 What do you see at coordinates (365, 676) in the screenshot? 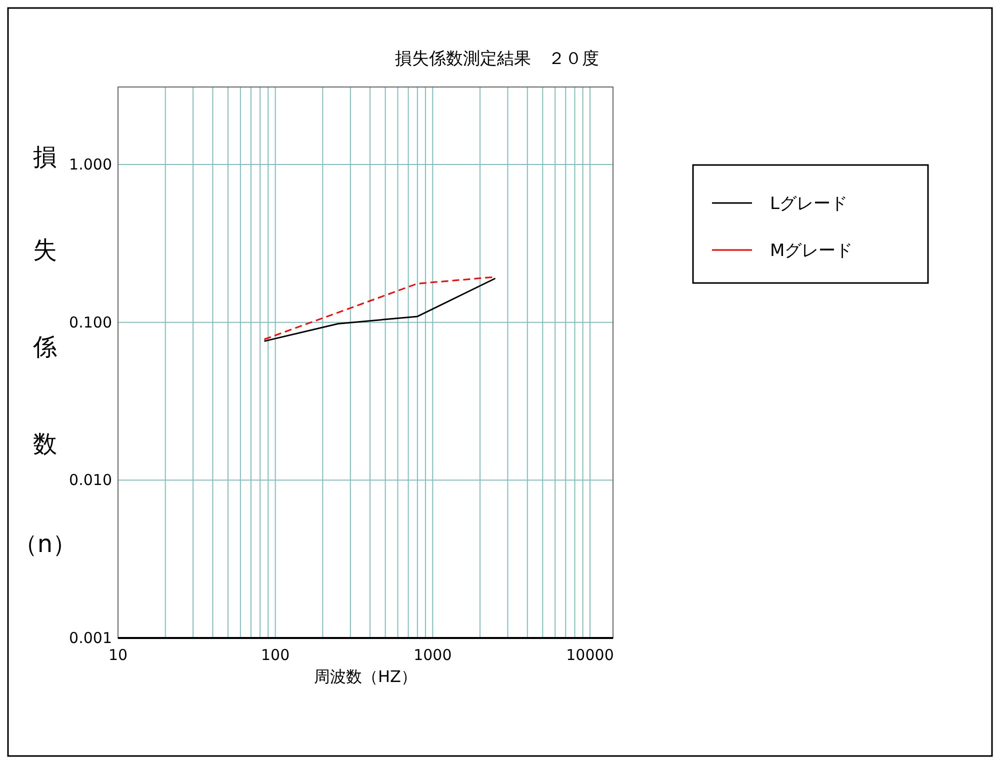
I see `x-axis-title: 周波数（HZ）` at bounding box center [365, 676].